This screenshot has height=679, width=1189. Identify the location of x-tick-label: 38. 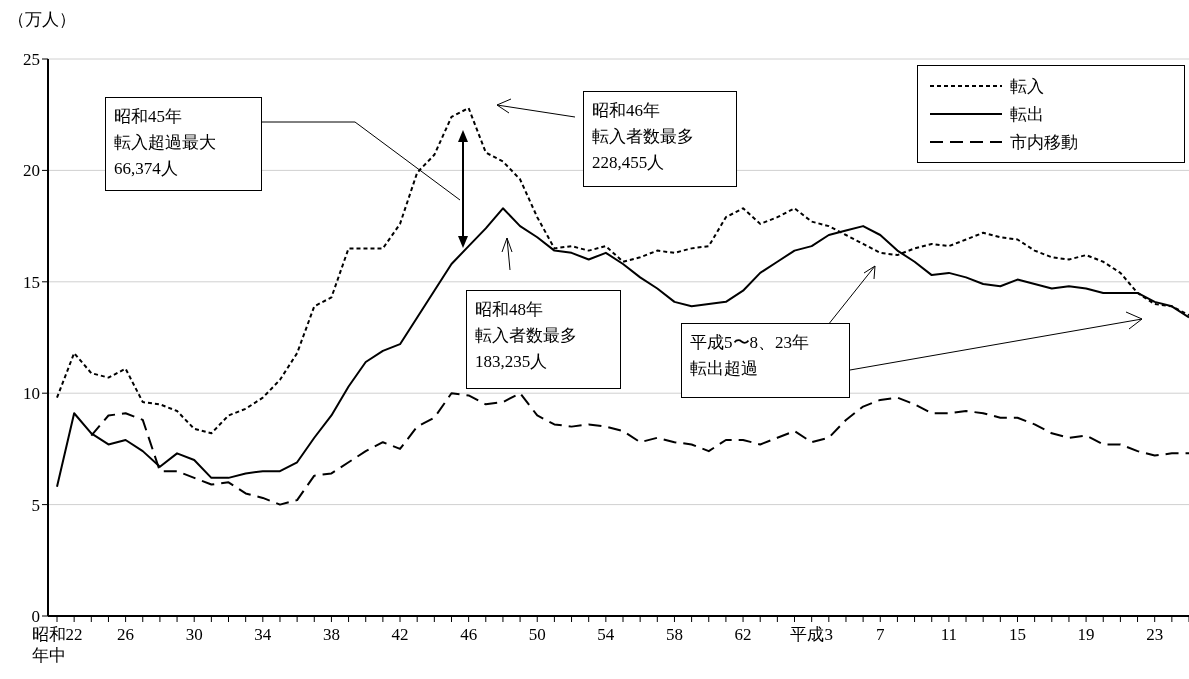
(331, 634).